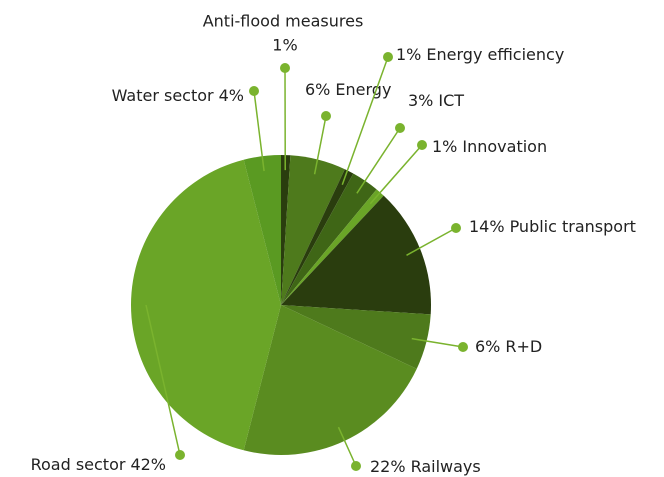  Describe the element at coordinates (436, 100) in the screenshot. I see `slice-label: 3% ICT` at that location.